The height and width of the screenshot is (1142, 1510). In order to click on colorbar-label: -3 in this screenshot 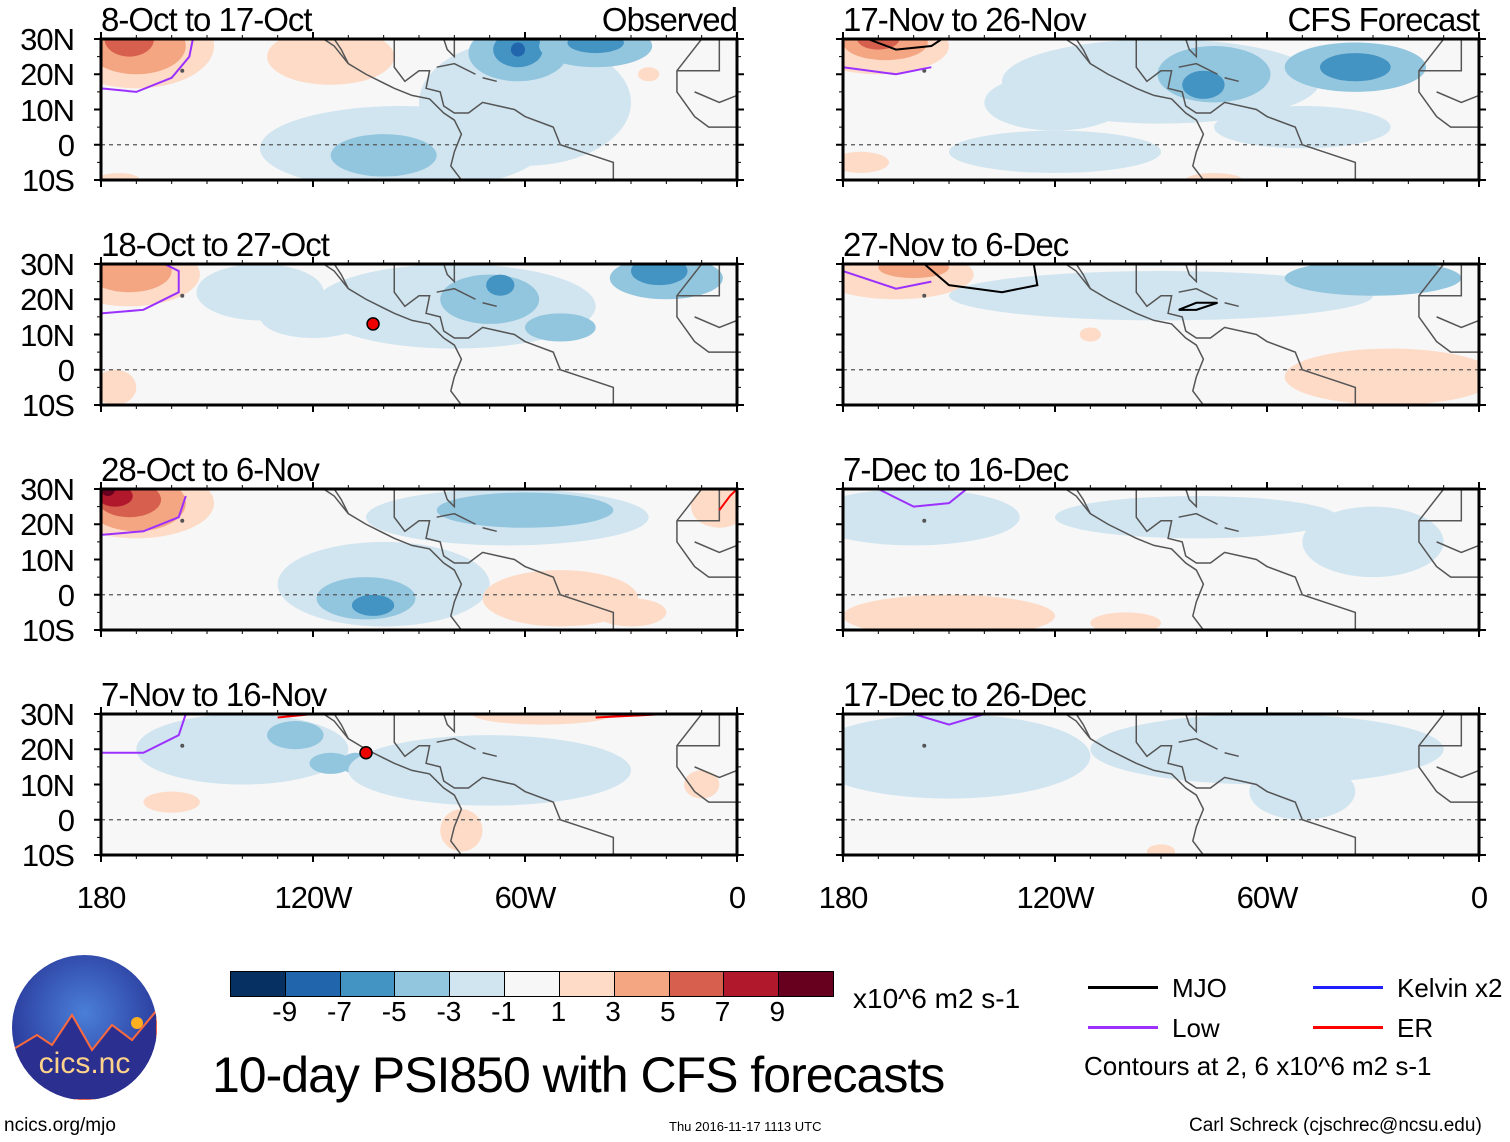, I will do `click(449, 1011)`.